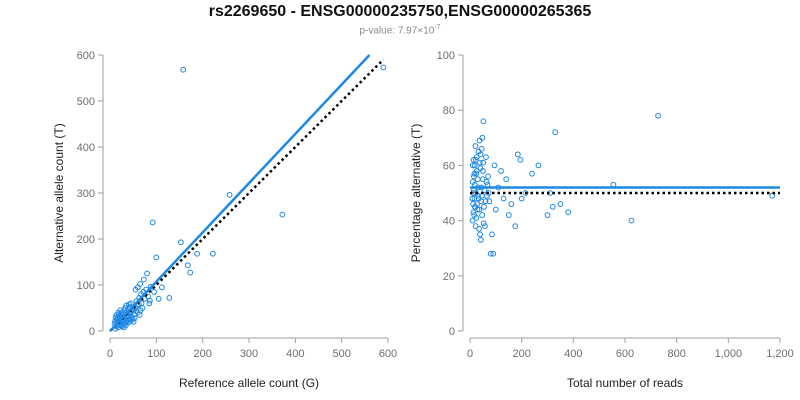 The image size is (800, 400). Describe the element at coordinates (449, 277) in the screenshot. I see `right-y-tick-label: 20` at that location.